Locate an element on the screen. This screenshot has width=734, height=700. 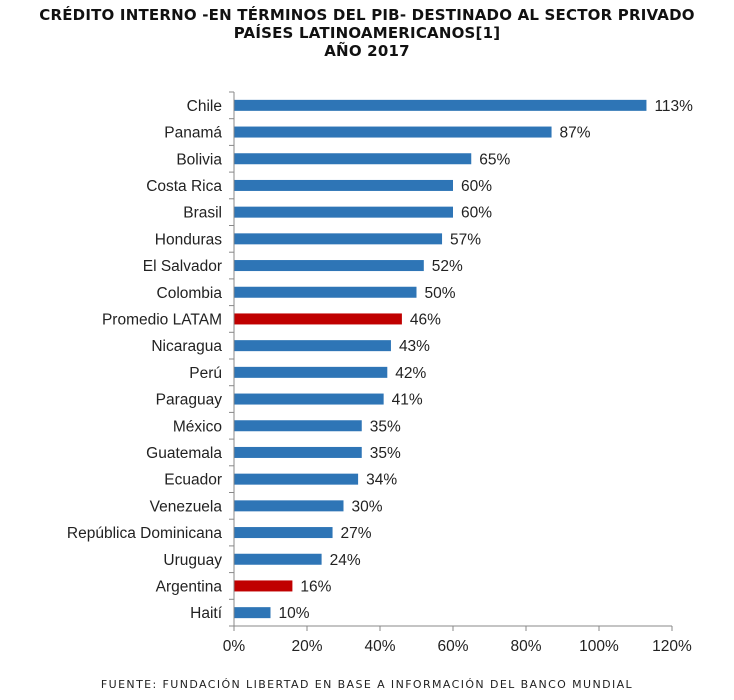
data-label: 10% is located at coordinates (294, 613).